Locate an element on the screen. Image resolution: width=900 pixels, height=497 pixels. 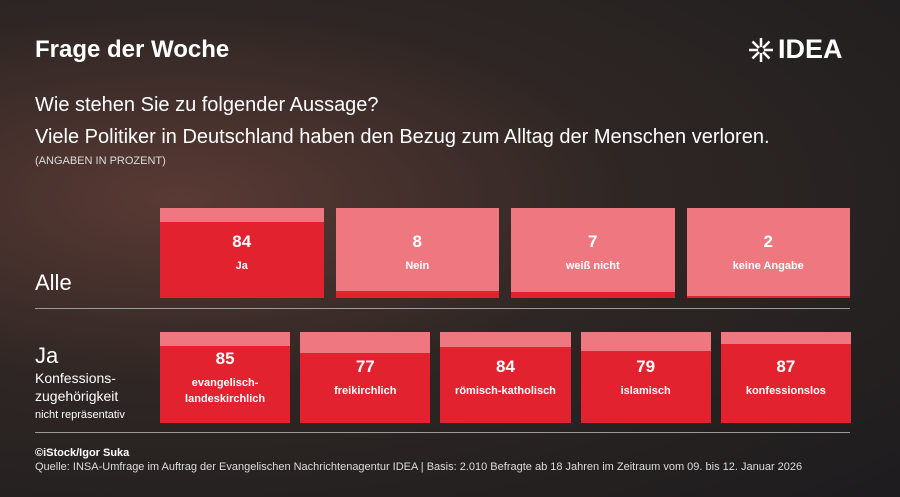
logo-icon is located at coordinates (761, 50).